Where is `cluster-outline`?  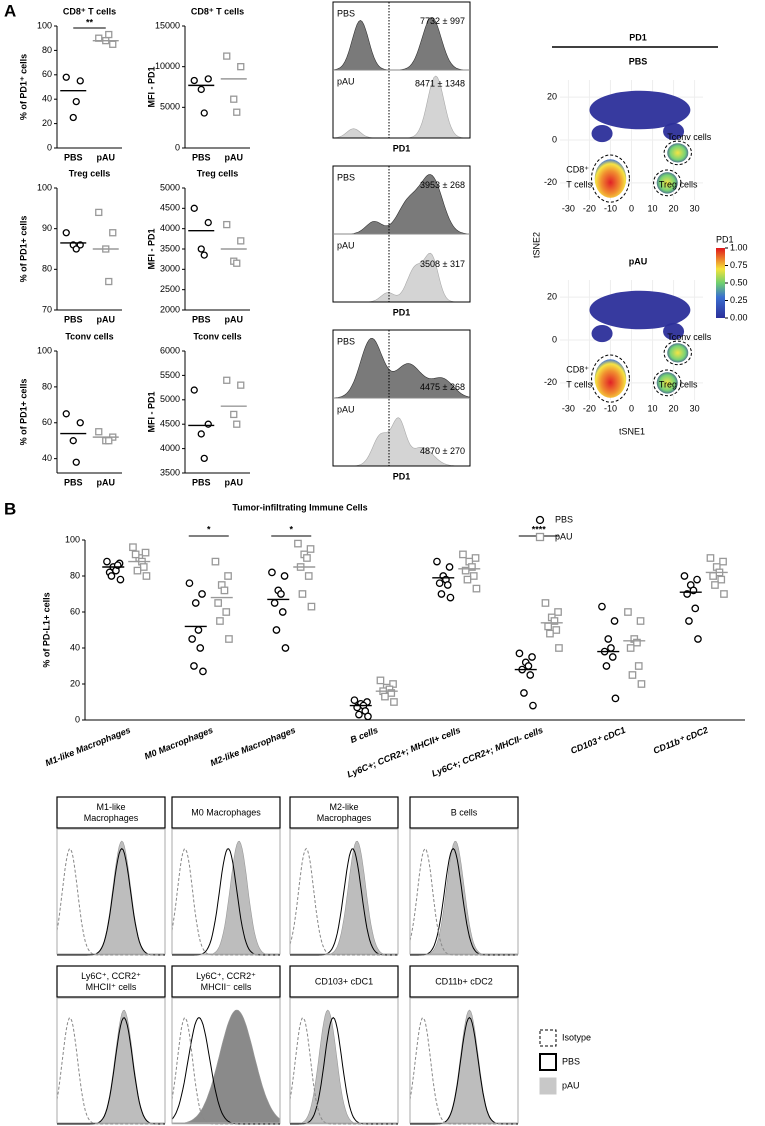 cluster-outline is located at coordinates (677, 353).